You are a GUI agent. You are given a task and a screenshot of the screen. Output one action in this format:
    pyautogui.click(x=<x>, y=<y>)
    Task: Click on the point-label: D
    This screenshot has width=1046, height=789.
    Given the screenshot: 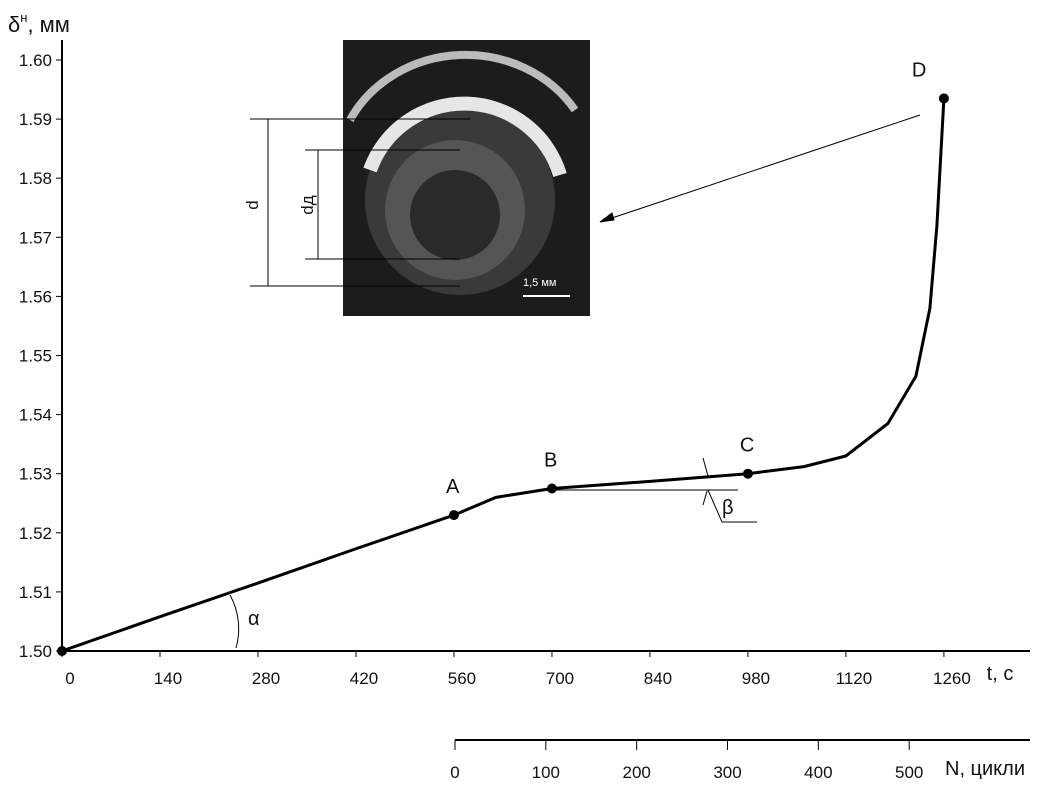 What is the action you would take?
    pyautogui.click(x=919, y=70)
    